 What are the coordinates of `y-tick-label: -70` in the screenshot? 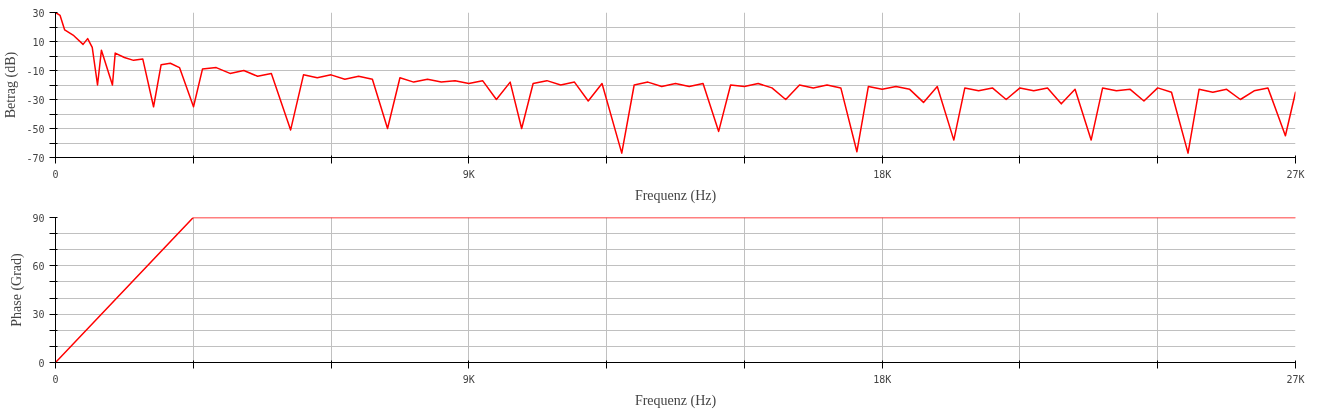 It's located at (35, 158).